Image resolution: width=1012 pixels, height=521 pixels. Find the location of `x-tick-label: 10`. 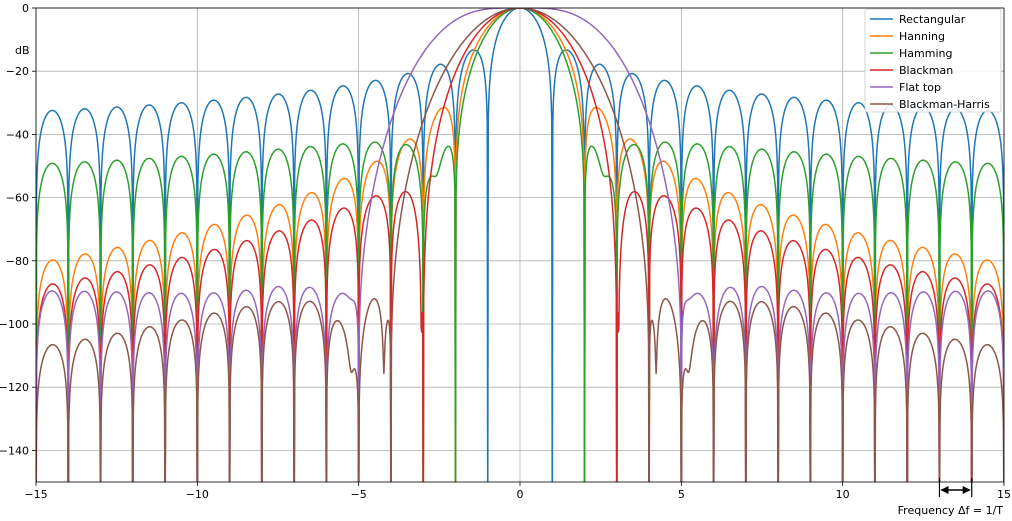

x-tick-label: 10 is located at coordinates (843, 494).